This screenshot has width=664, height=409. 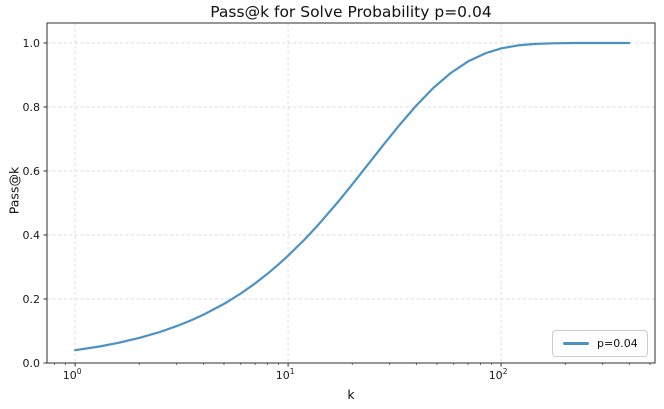 What do you see at coordinates (32, 363) in the screenshot?
I see `y-tick-label: 0.0` at bounding box center [32, 363].